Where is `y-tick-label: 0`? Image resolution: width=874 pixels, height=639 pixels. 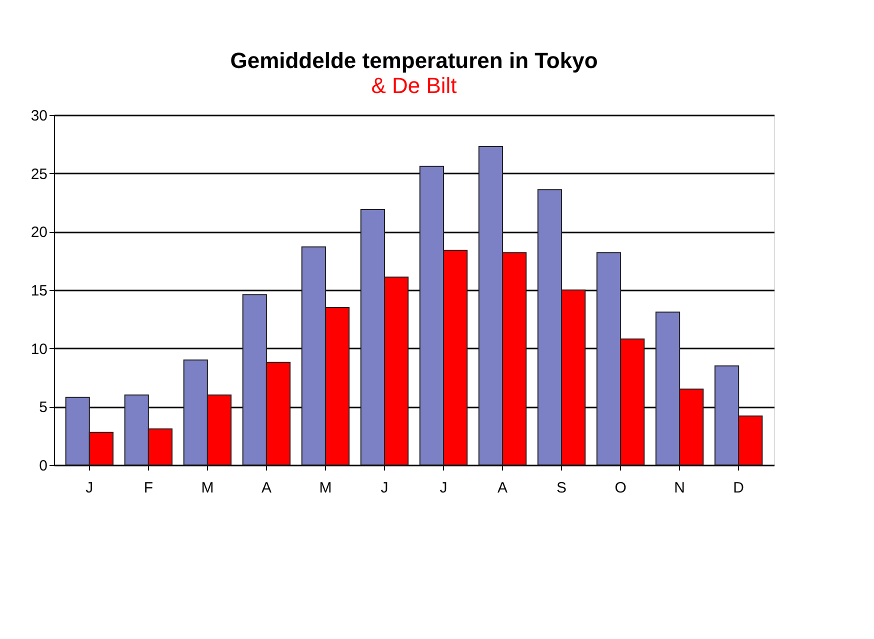 y-tick-label: 0 is located at coordinates (43, 466).